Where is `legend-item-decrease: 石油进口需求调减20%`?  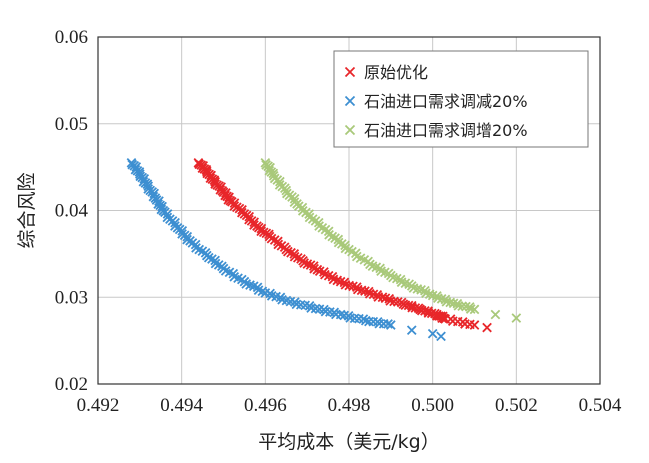
legend-item-decrease: 石油进口需求调减20% is located at coordinates (436, 101).